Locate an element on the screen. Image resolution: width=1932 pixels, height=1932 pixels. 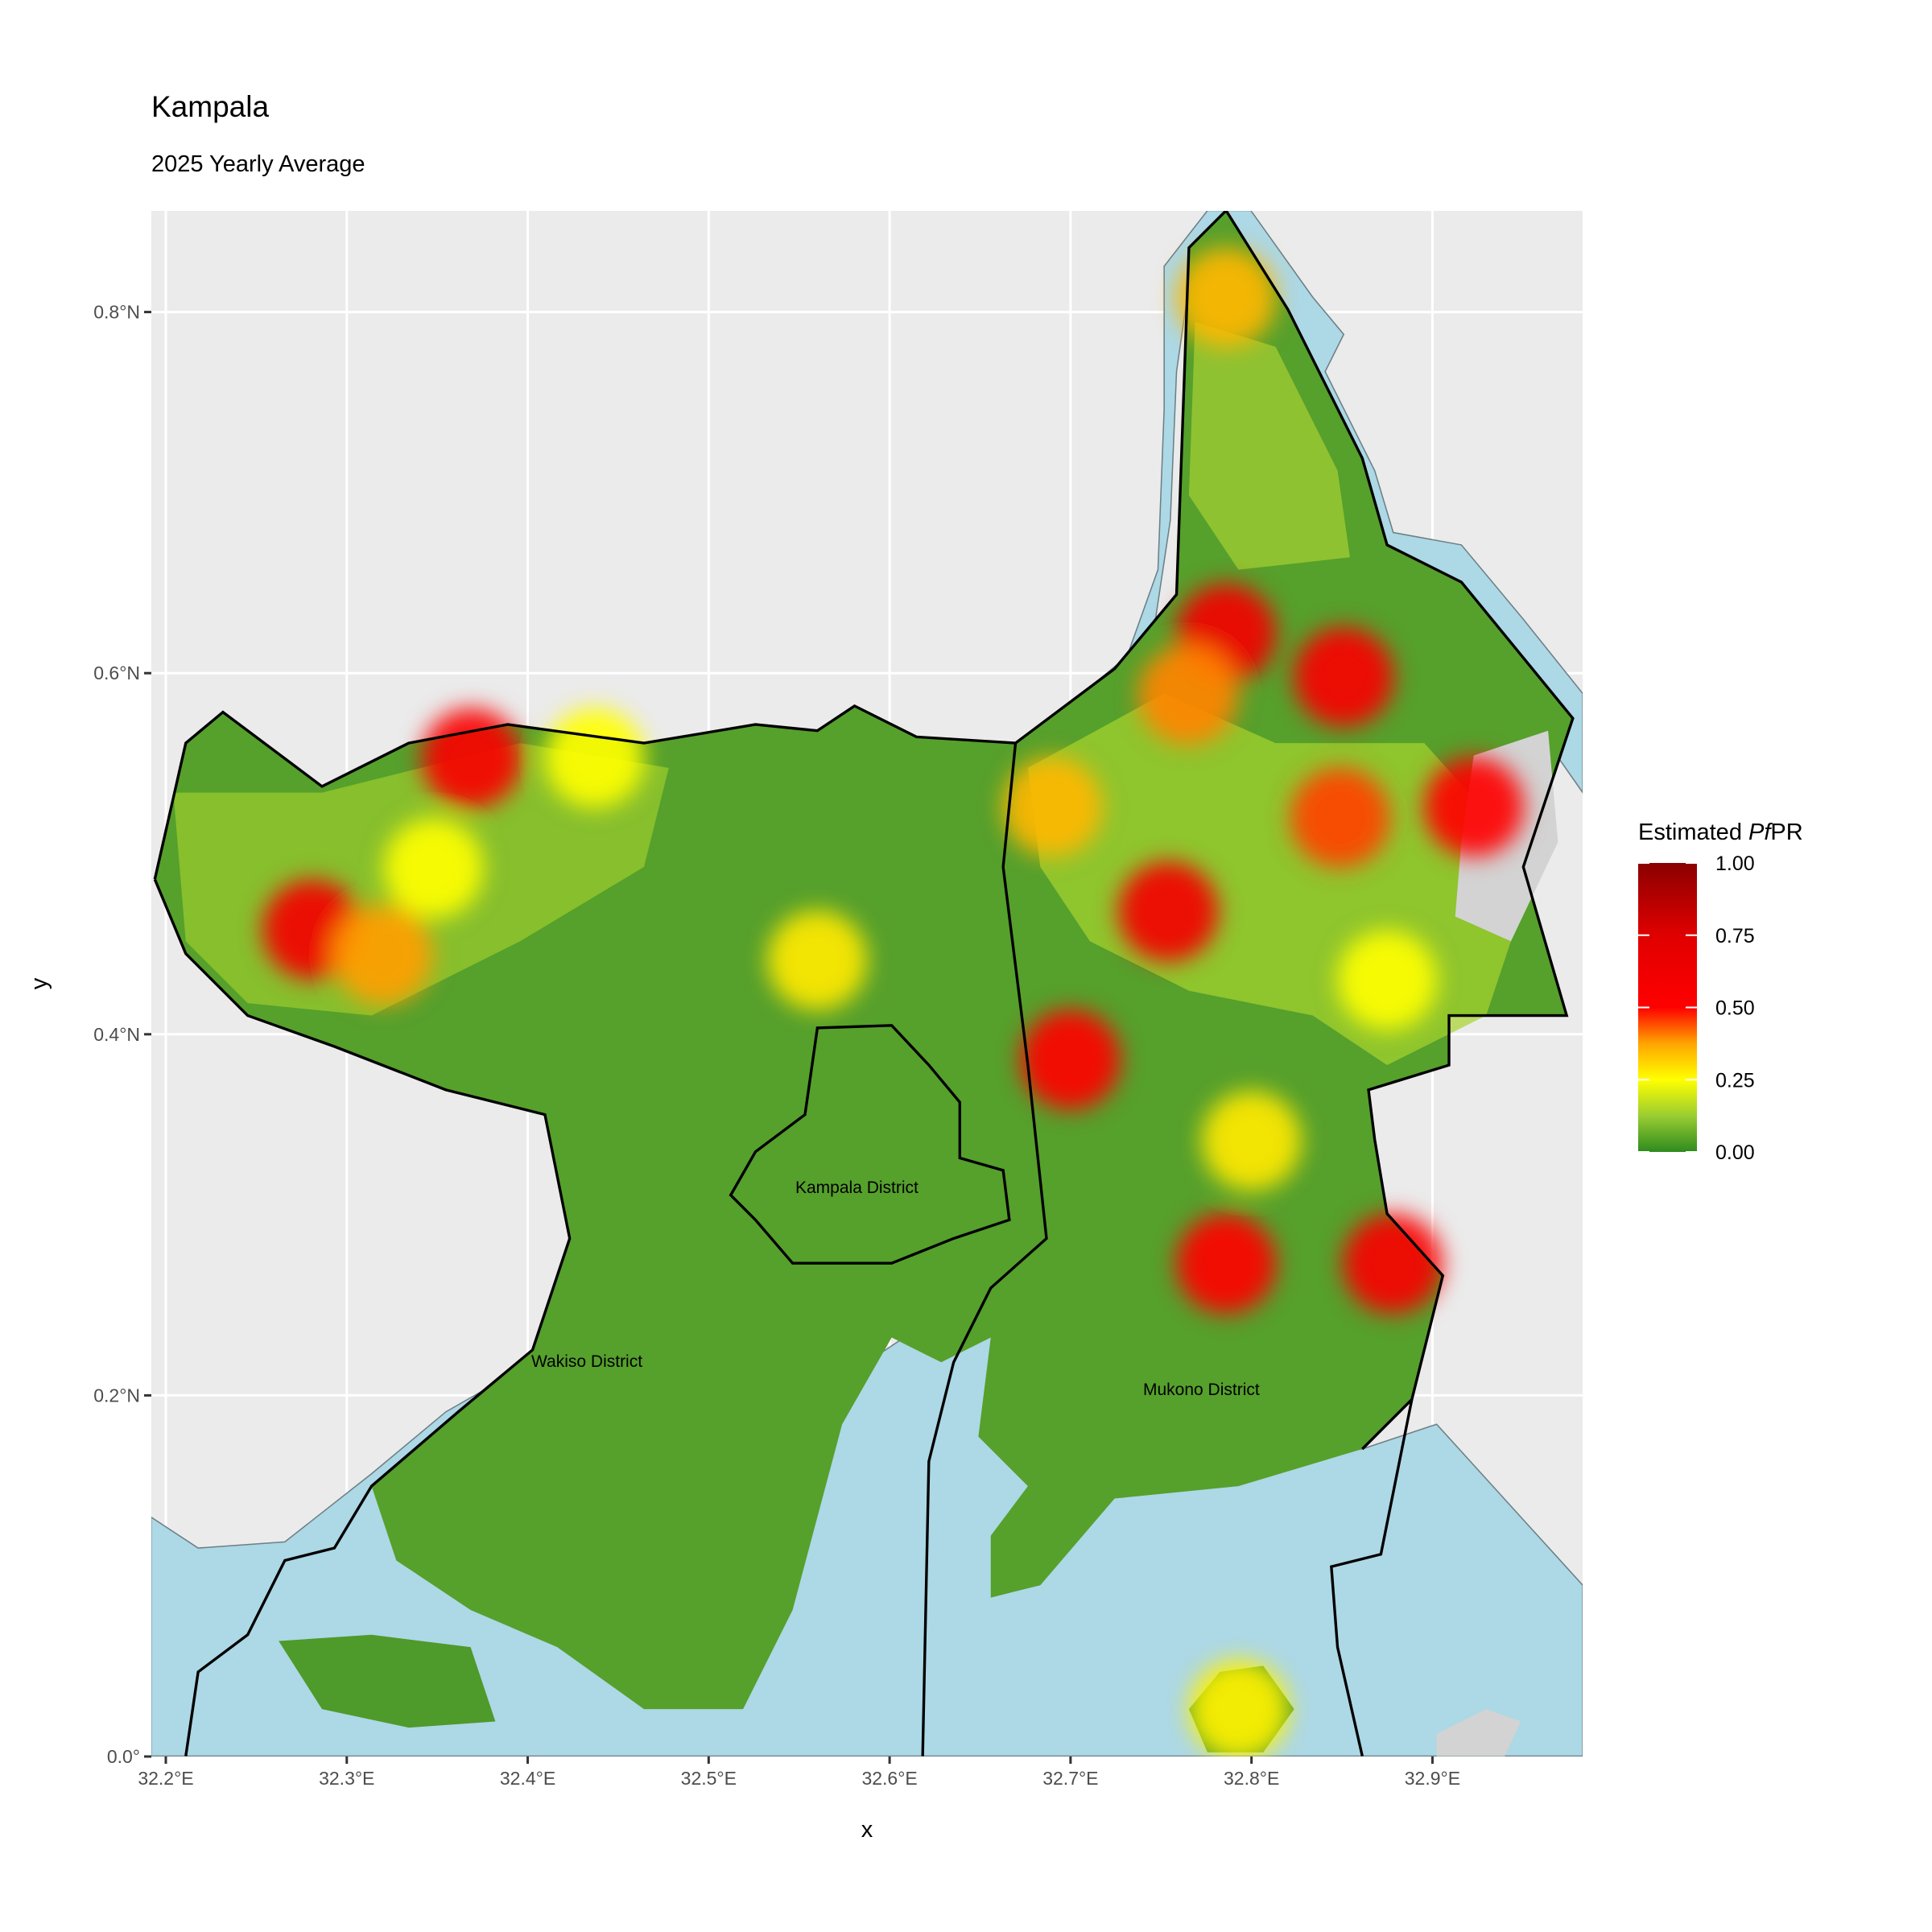
x-tick-label: 32.7°E is located at coordinates (1070, 1778).